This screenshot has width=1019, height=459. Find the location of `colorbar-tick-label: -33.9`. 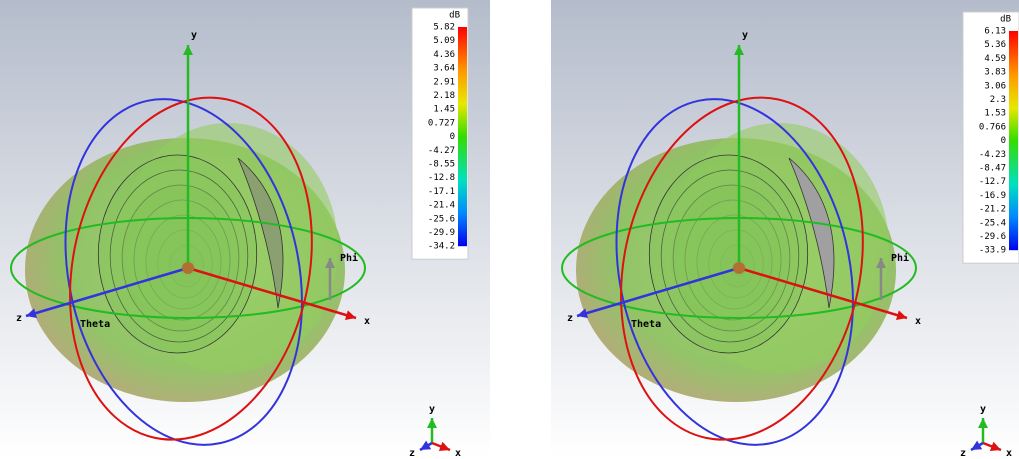

colorbar-tick-label: -33.9 is located at coordinates (992, 251).